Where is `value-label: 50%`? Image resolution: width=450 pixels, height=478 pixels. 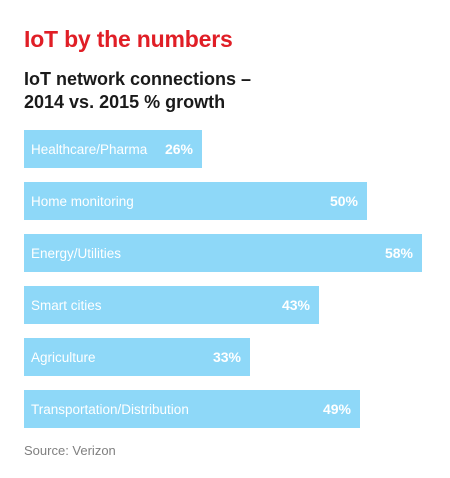
value-label: 50% is located at coordinates (344, 201).